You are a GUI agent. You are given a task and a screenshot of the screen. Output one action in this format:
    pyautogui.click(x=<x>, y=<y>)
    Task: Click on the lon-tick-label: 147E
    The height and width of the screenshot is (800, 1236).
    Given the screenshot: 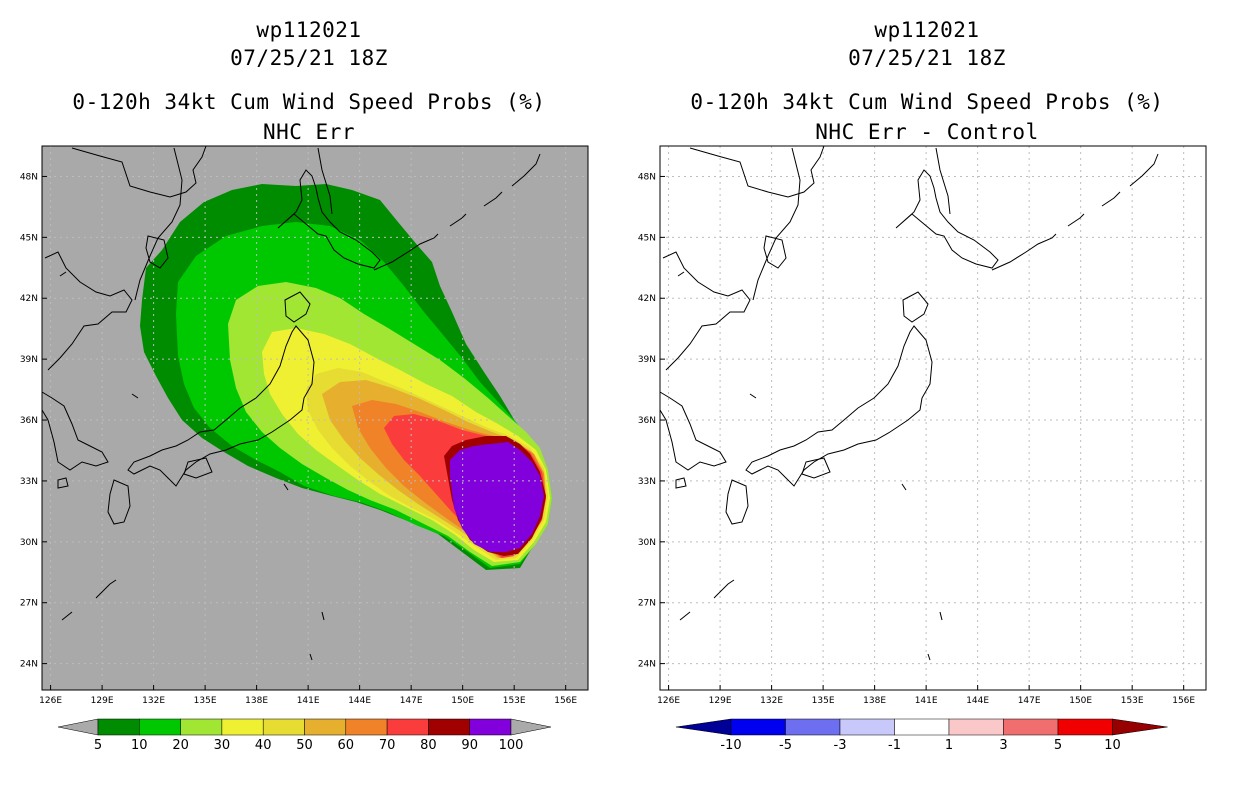 What is the action you would take?
    pyautogui.click(x=411, y=701)
    